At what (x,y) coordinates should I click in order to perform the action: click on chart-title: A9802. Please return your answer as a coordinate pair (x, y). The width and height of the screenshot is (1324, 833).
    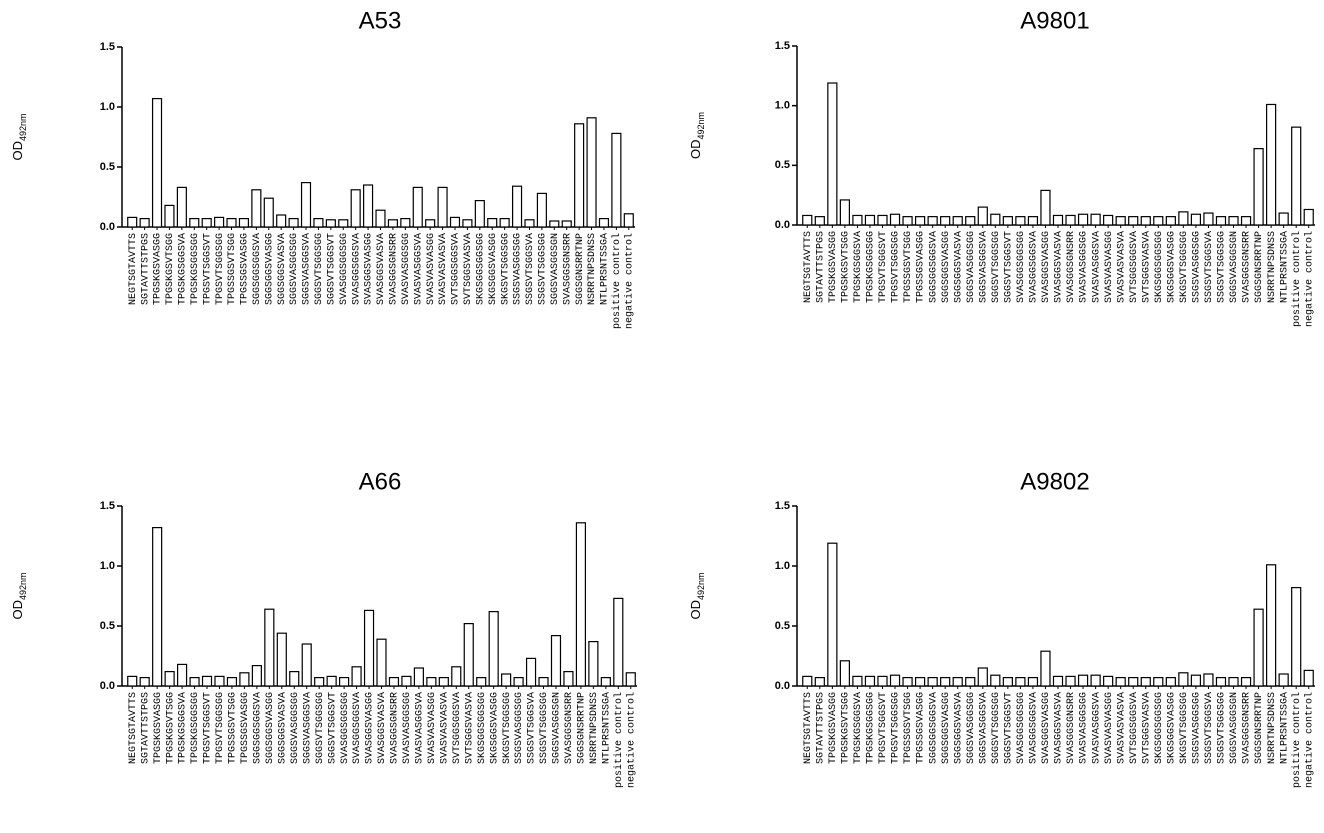
    Looking at the image, I should click on (1054, 481).